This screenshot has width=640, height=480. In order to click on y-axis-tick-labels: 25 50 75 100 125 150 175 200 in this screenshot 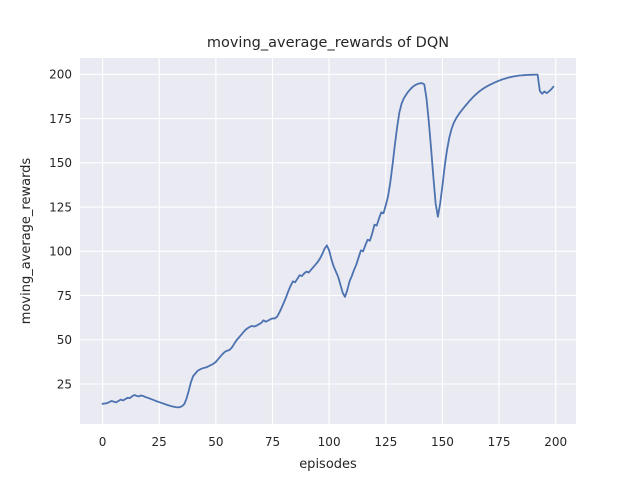, I will do `click(60, 230)`.